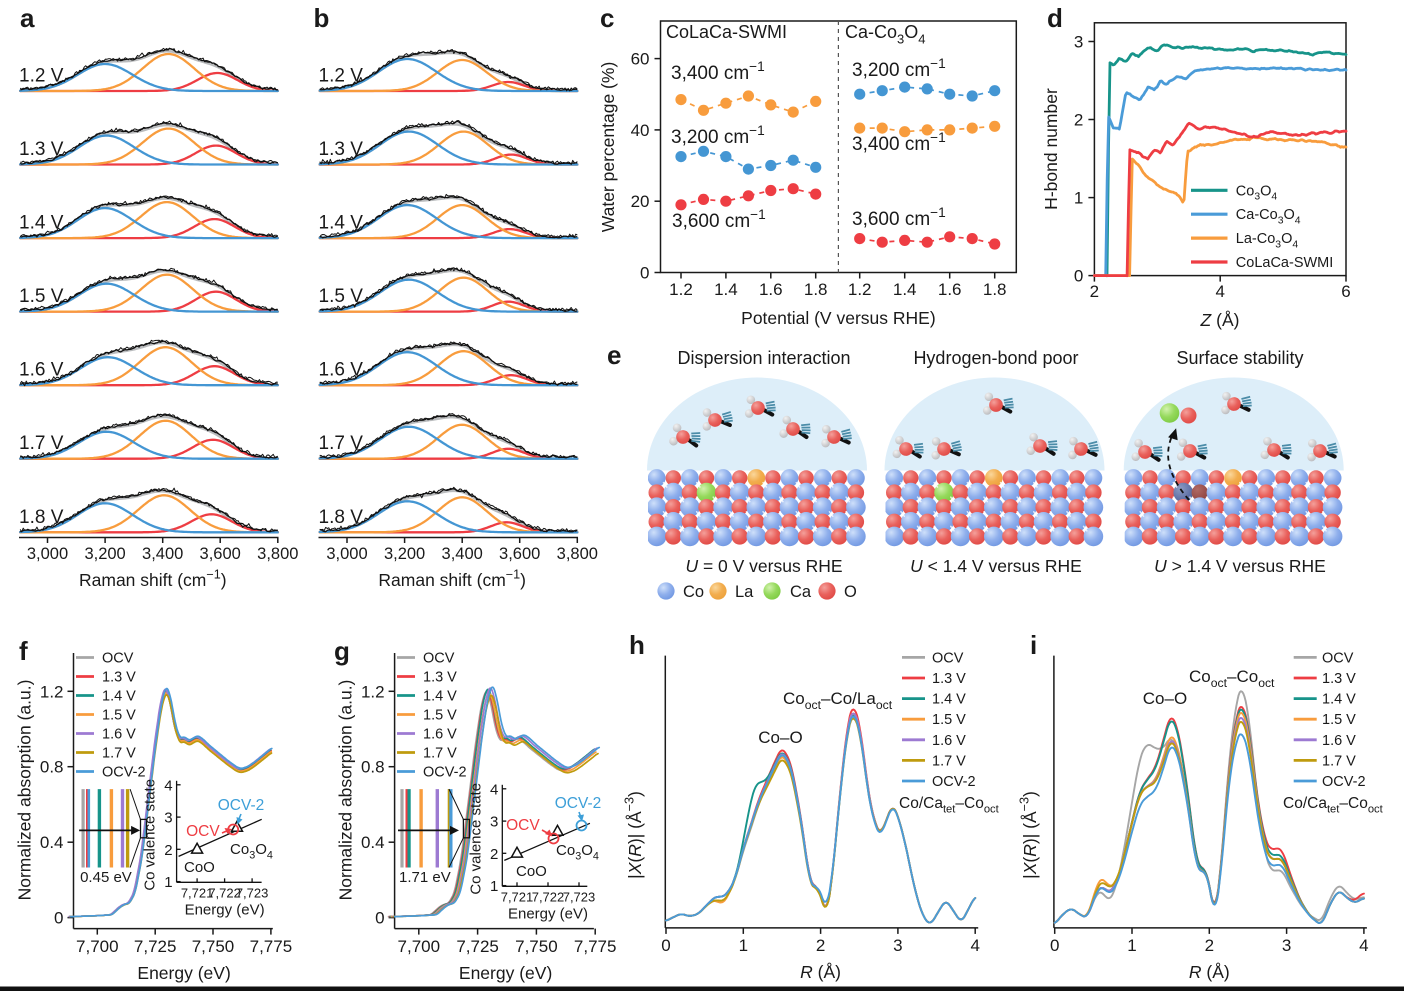 The height and width of the screenshot is (991, 1404). I want to click on svg-text: 0.45 eV, so click(106, 877).